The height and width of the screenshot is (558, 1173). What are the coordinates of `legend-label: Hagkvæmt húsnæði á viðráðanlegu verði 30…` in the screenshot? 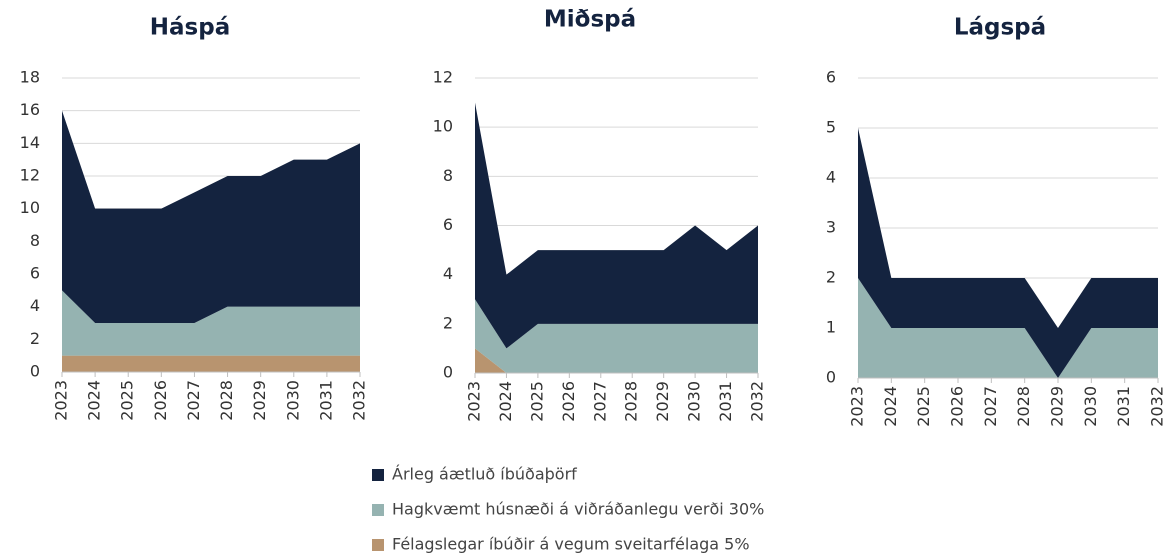 It's located at (578, 509).